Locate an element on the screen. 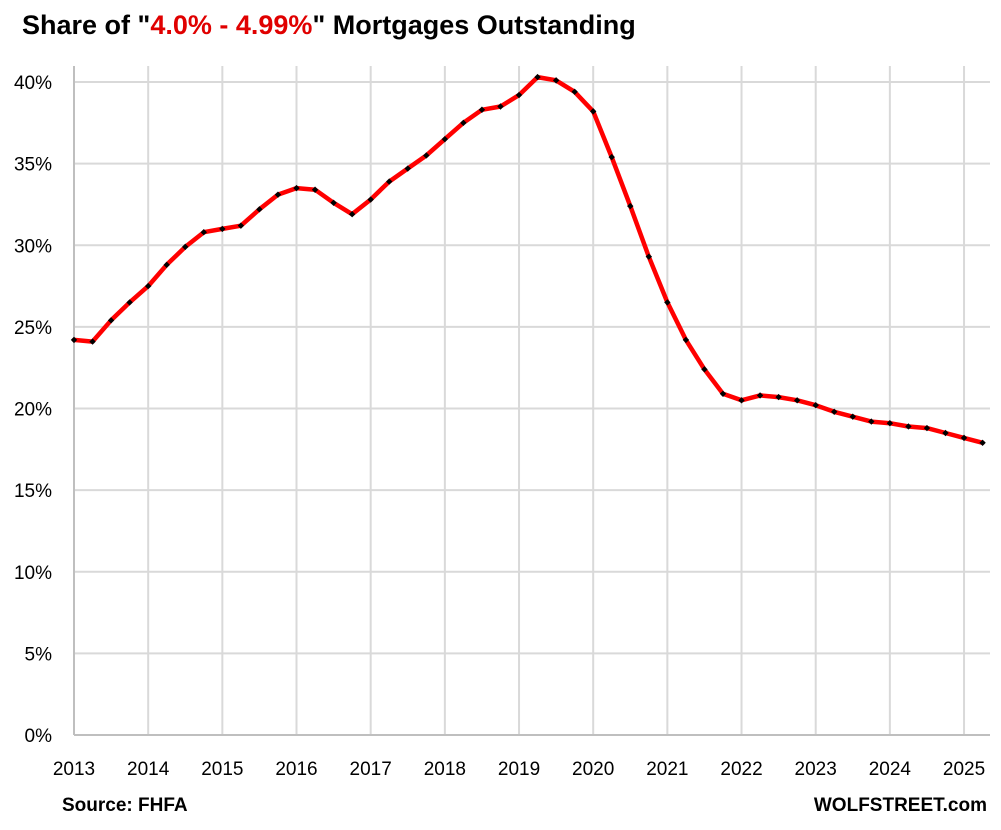 This screenshot has width=1001, height=830. y-tick-label: 35% is located at coordinates (33, 165).